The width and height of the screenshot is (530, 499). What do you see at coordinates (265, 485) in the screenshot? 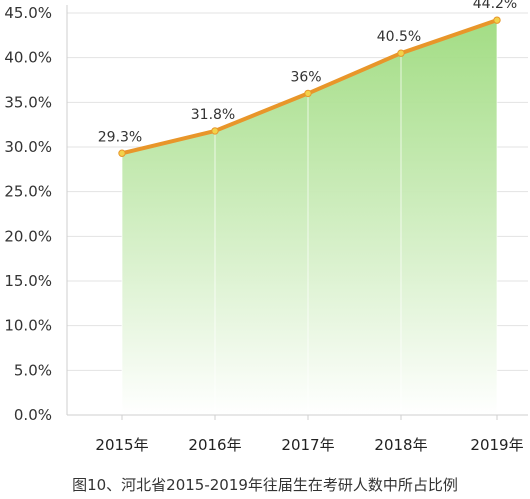
I see `chart-caption: 图10、河北省2015-2019年往届生在考研人数中所占比例` at bounding box center [265, 485].